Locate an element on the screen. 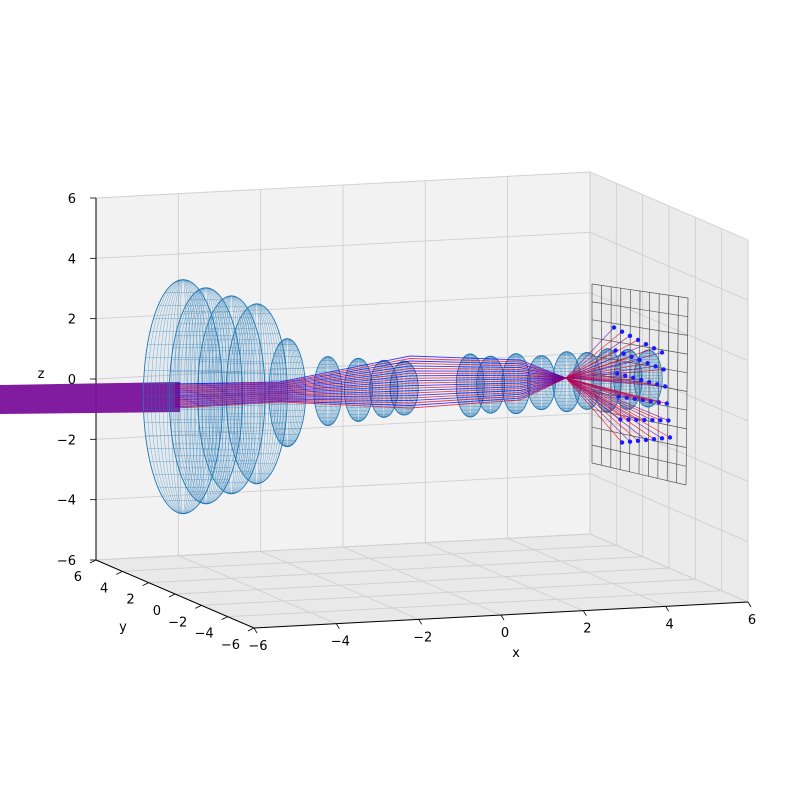 The image size is (800, 800). y-tick-label: −4 is located at coordinates (203, 634).